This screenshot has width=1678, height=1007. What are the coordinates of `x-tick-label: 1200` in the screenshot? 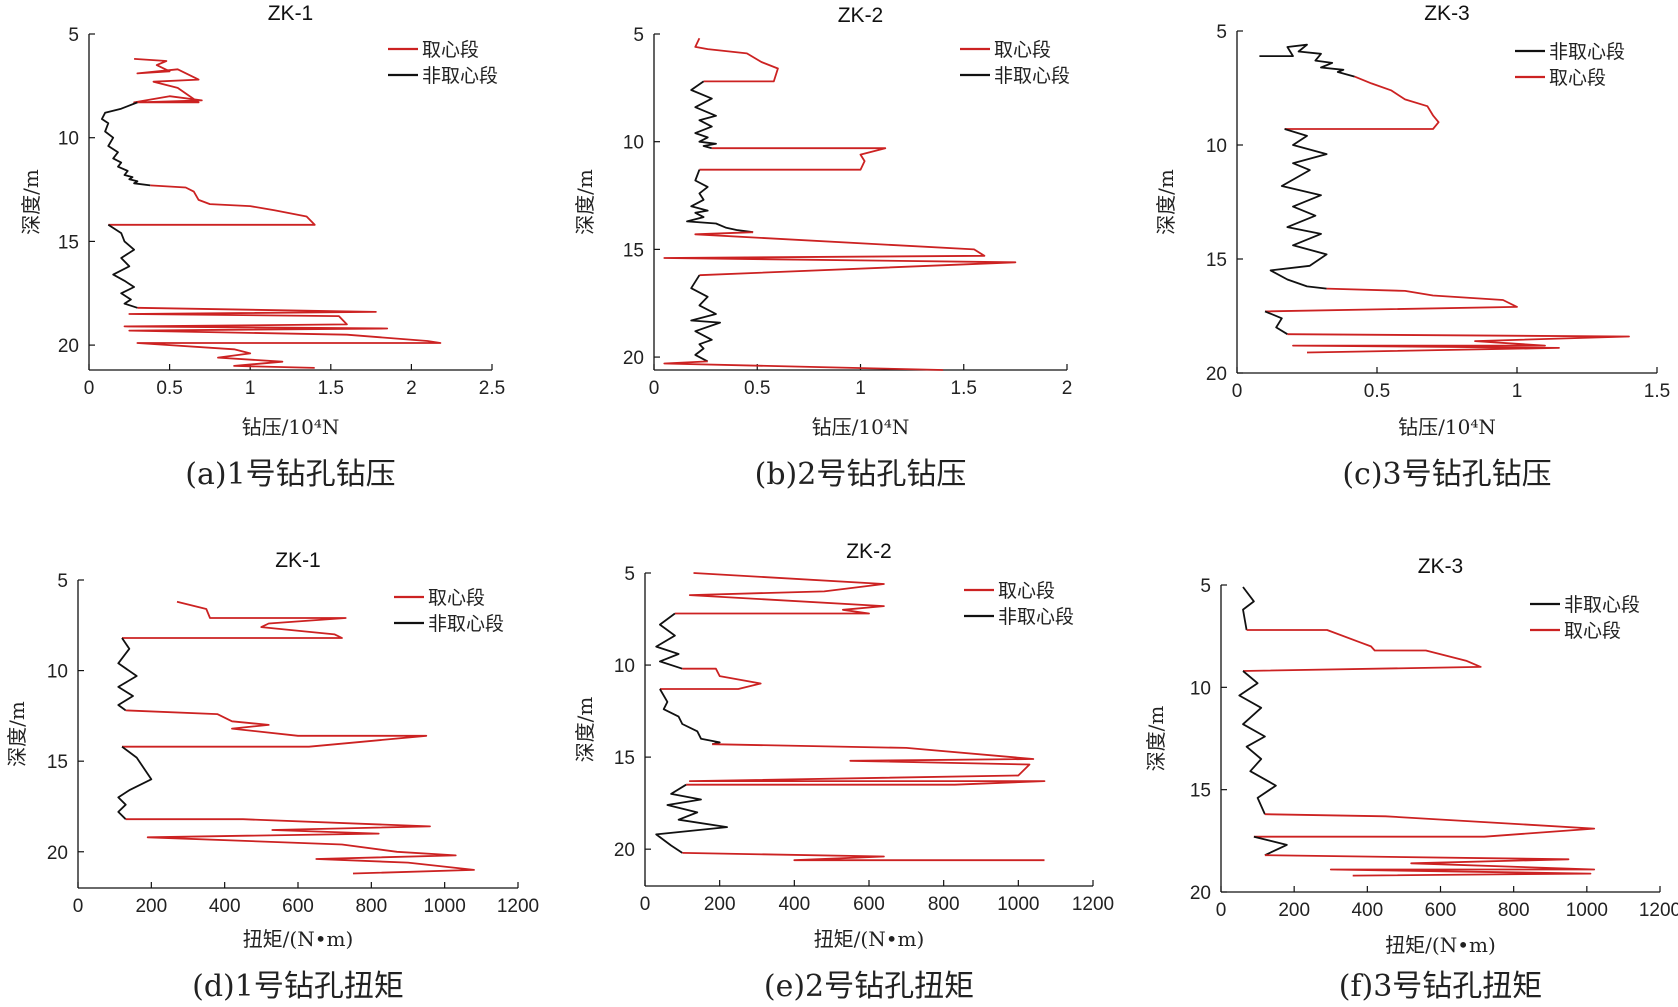 It's located at (518, 906).